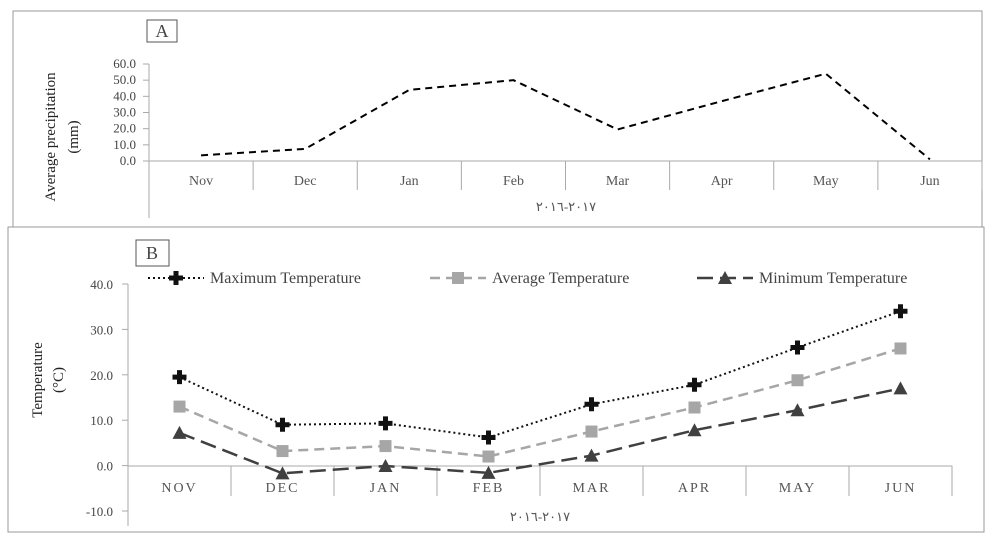 This screenshot has height=534, width=992. I want to click on panel-b-y-tick-label: 10.0, so click(101, 420).